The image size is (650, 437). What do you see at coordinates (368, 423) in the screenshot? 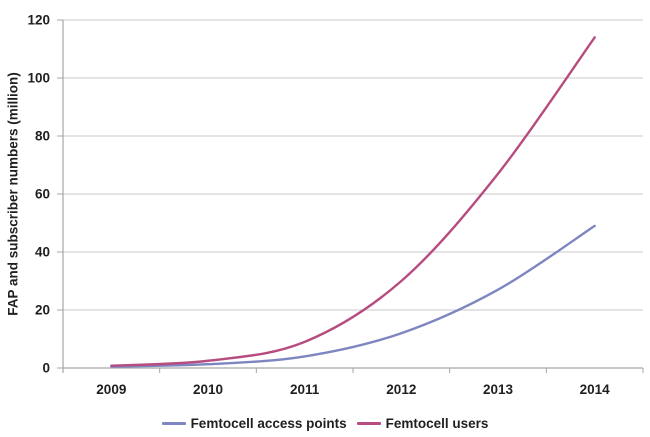
I see `users-line-swatch` at bounding box center [368, 423].